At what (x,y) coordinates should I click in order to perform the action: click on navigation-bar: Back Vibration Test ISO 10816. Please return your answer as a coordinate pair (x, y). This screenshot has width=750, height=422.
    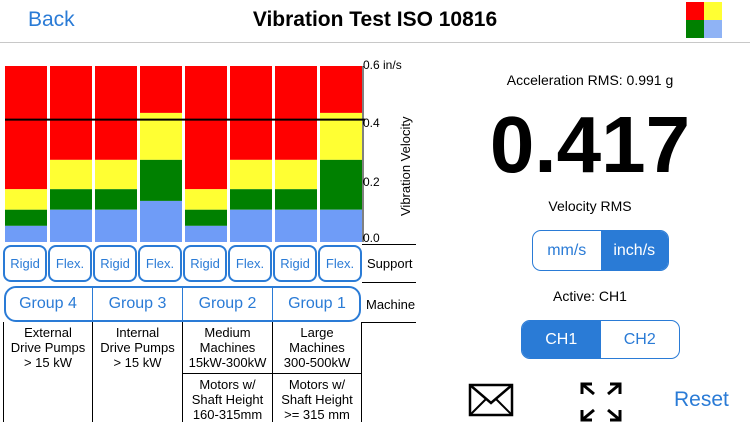
    Looking at the image, I should click on (375, 21).